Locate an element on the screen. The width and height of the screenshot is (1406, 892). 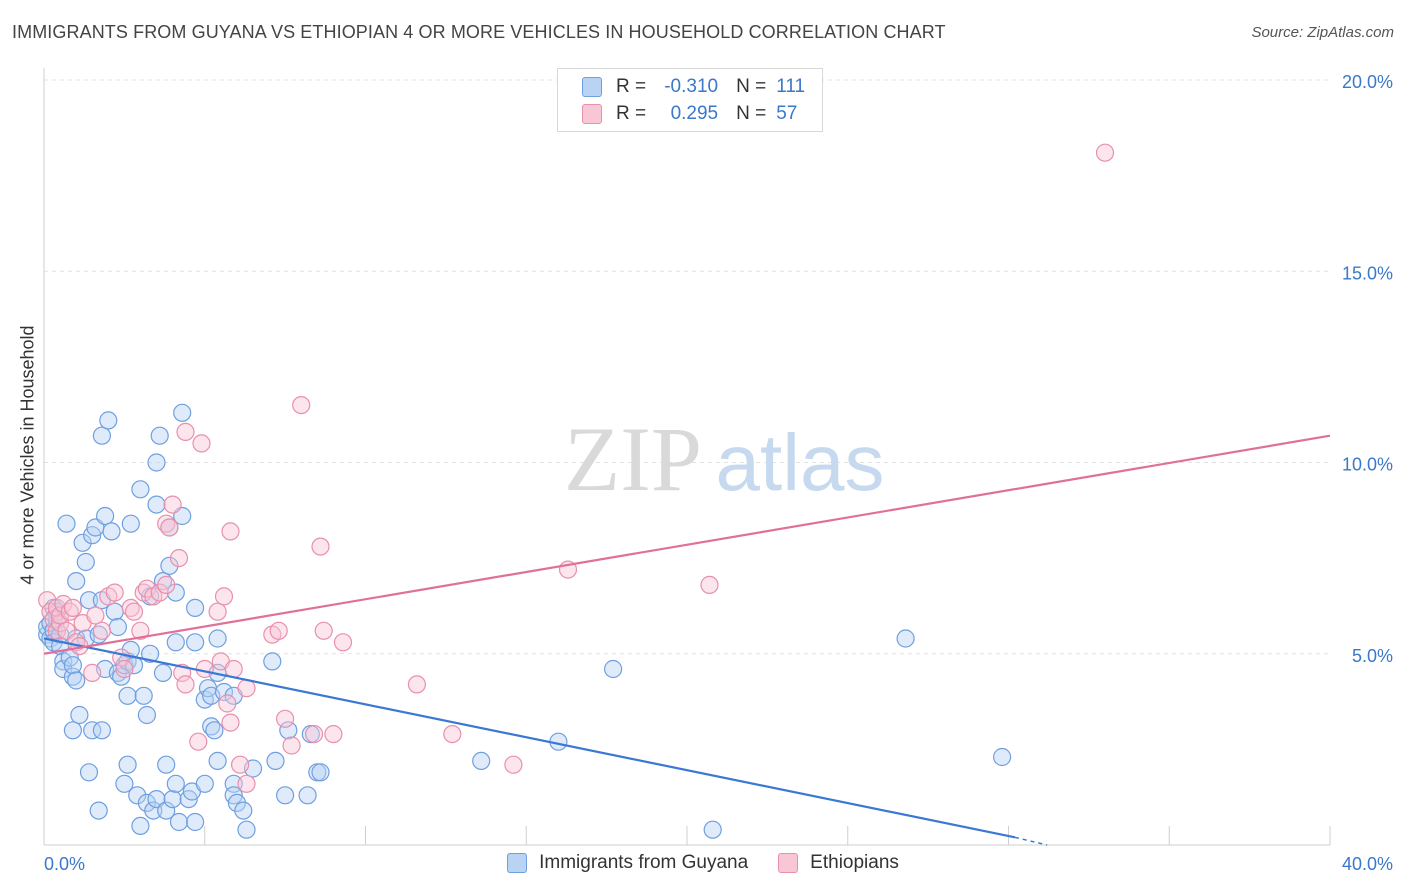
n-value: 111 is located at coordinates (791, 86).